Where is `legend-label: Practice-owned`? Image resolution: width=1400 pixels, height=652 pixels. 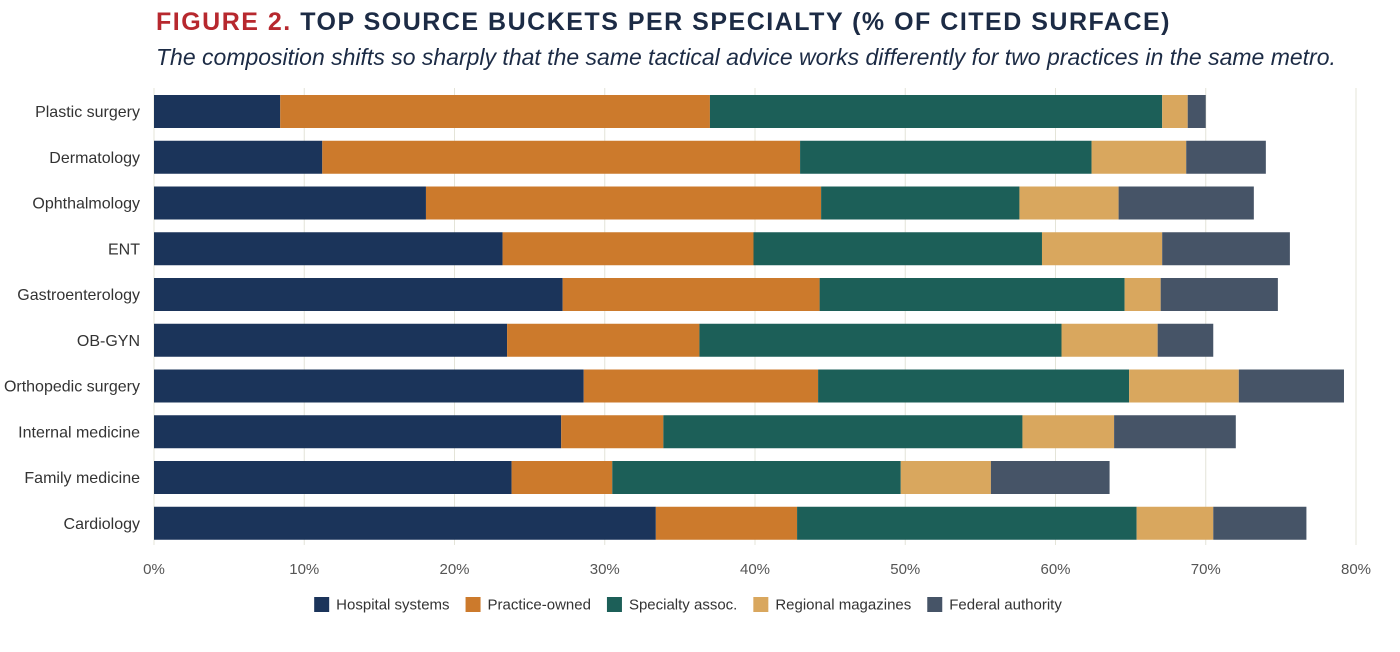
legend-label: Practice-owned is located at coordinates (539, 605).